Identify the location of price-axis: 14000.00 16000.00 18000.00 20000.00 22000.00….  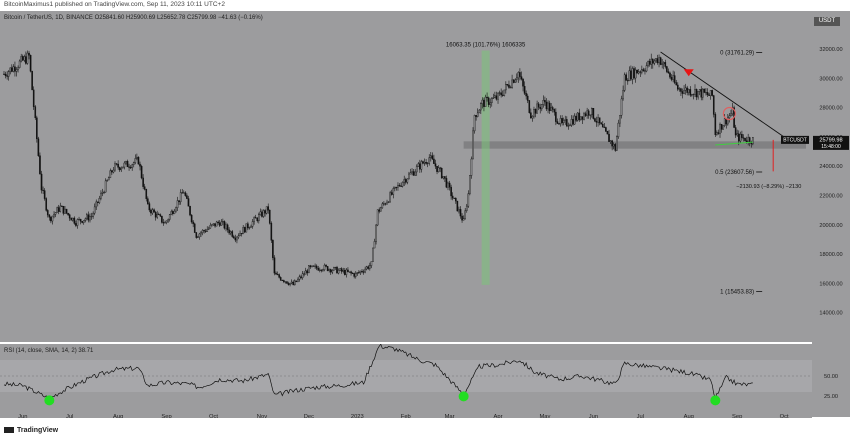
(831, 214).